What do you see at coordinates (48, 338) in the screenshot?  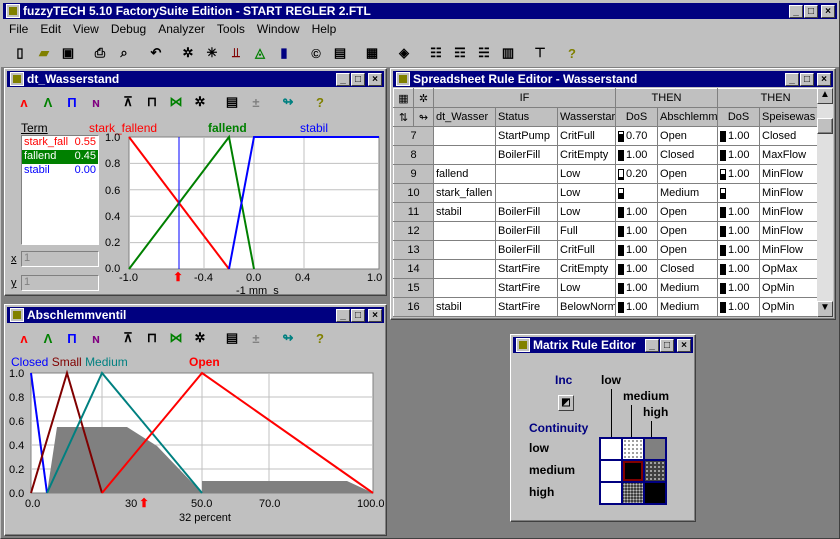 I see `abs-term-lambda-icon: Λ` at bounding box center [48, 338].